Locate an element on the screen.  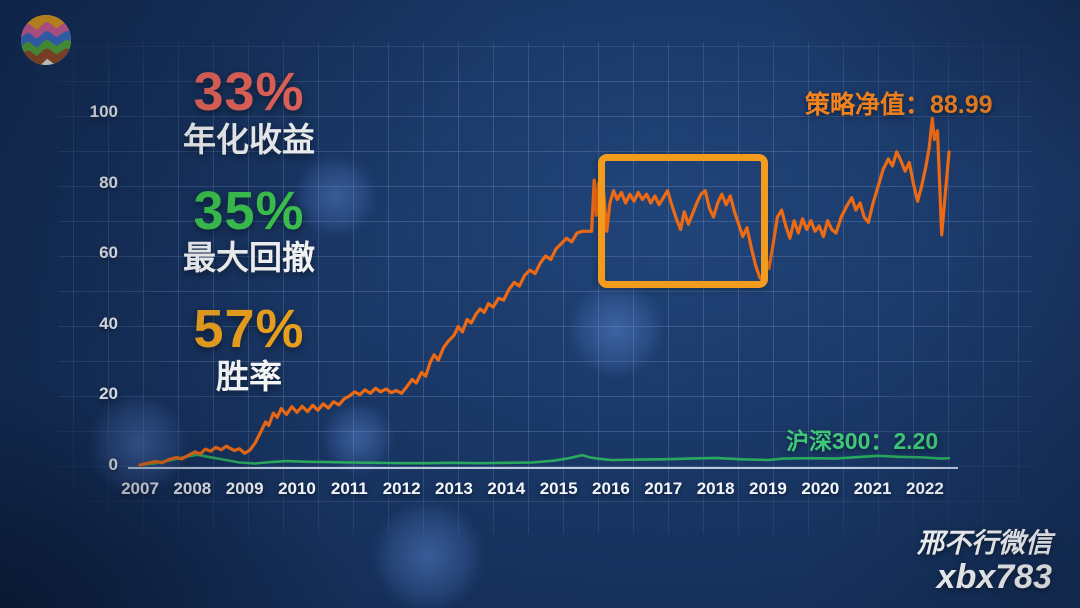
x-tick-label: 2015 is located at coordinates (558, 488).